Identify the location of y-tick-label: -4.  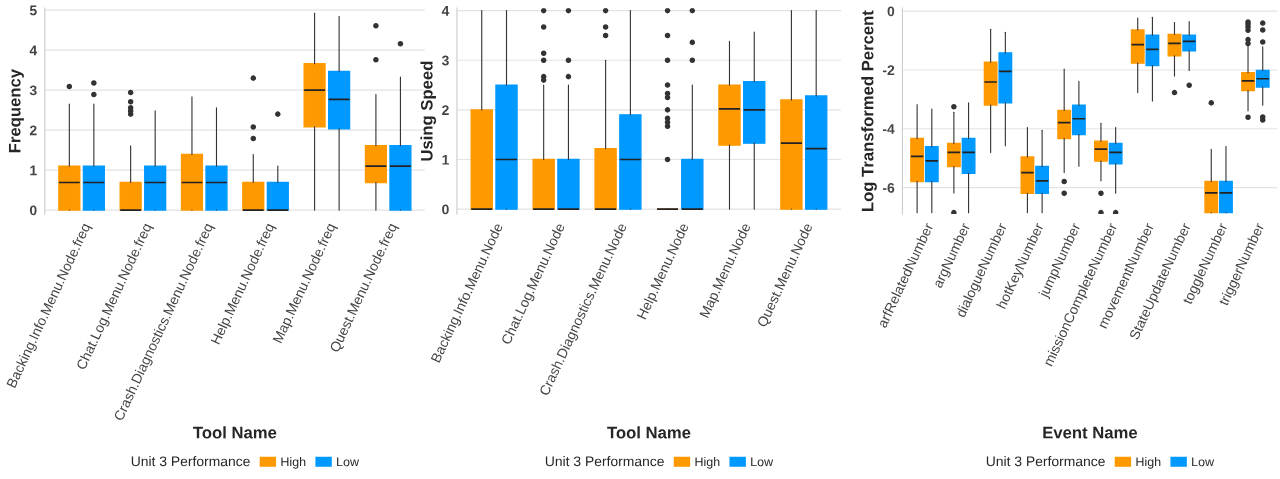
(888, 129).